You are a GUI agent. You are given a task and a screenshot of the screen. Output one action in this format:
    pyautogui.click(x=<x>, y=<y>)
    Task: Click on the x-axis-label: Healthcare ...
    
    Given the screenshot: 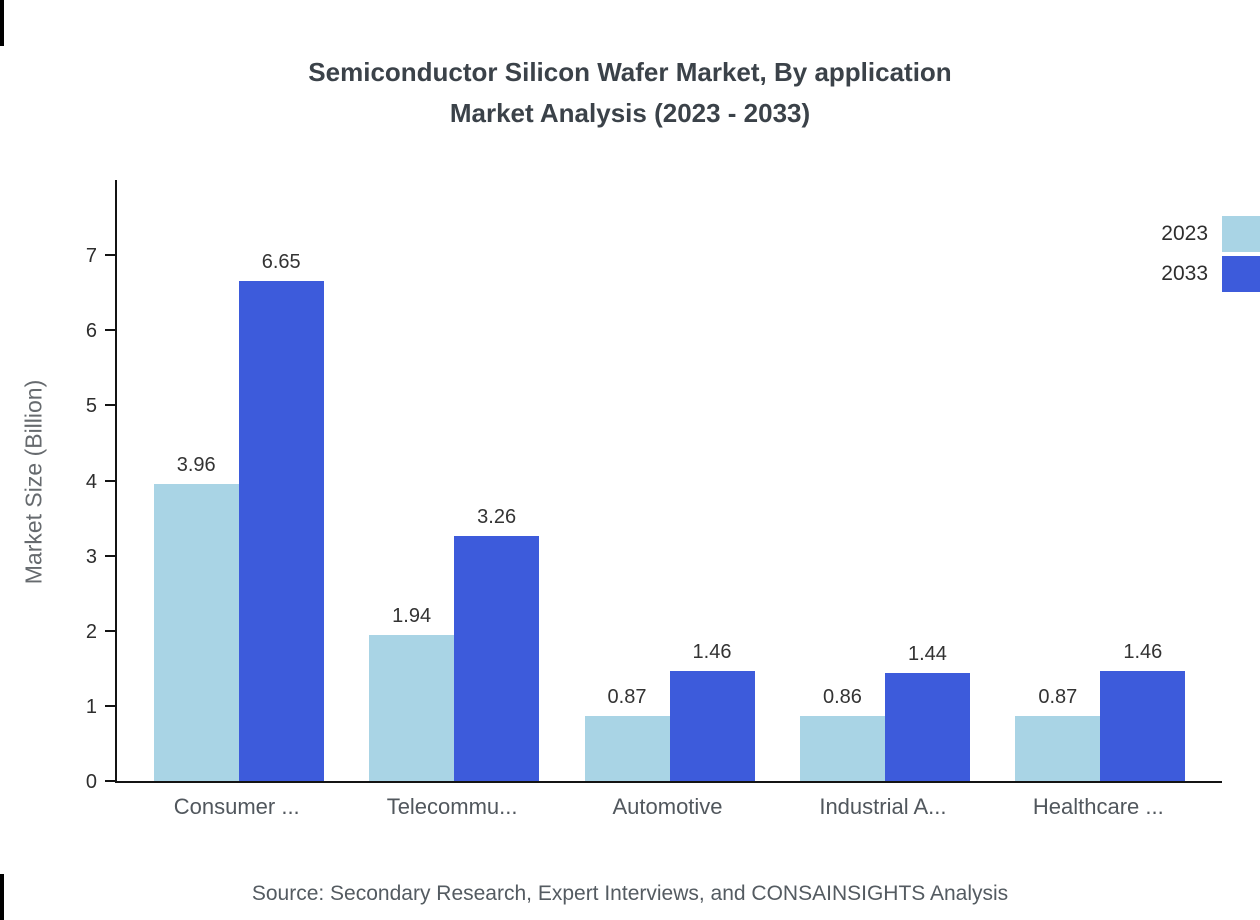 What is the action you would take?
    pyautogui.click(x=1098, y=806)
    